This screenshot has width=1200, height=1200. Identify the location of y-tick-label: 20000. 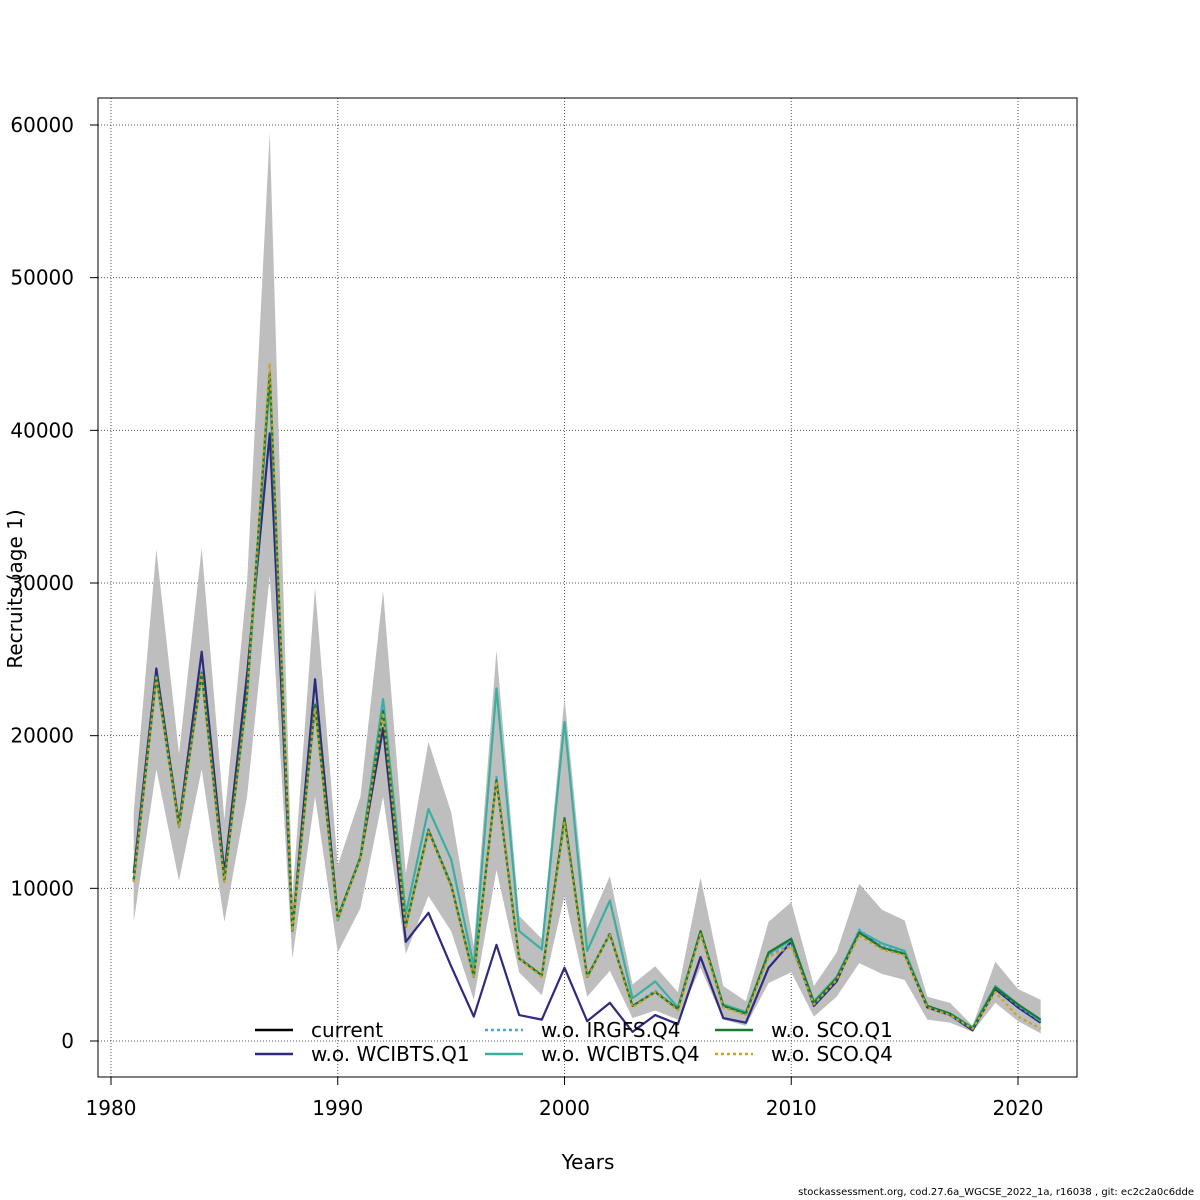
(42, 736).